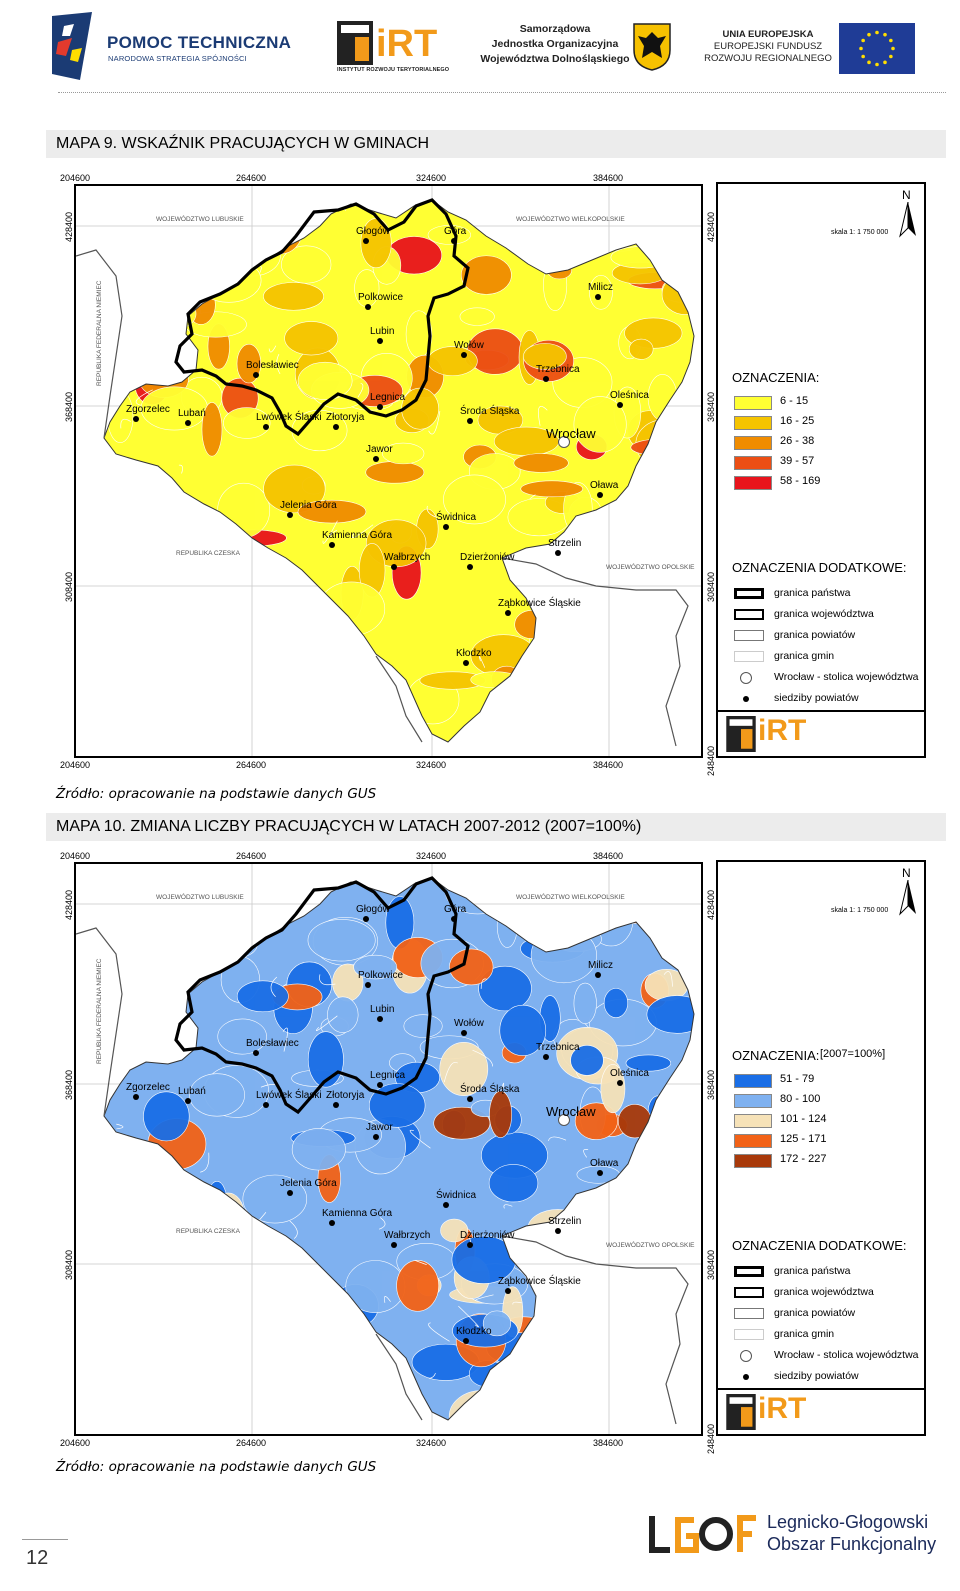 The width and height of the screenshot is (960, 1591). What do you see at coordinates (399, 1377) in the screenshot?
I see `m2-border-south` at bounding box center [399, 1377].